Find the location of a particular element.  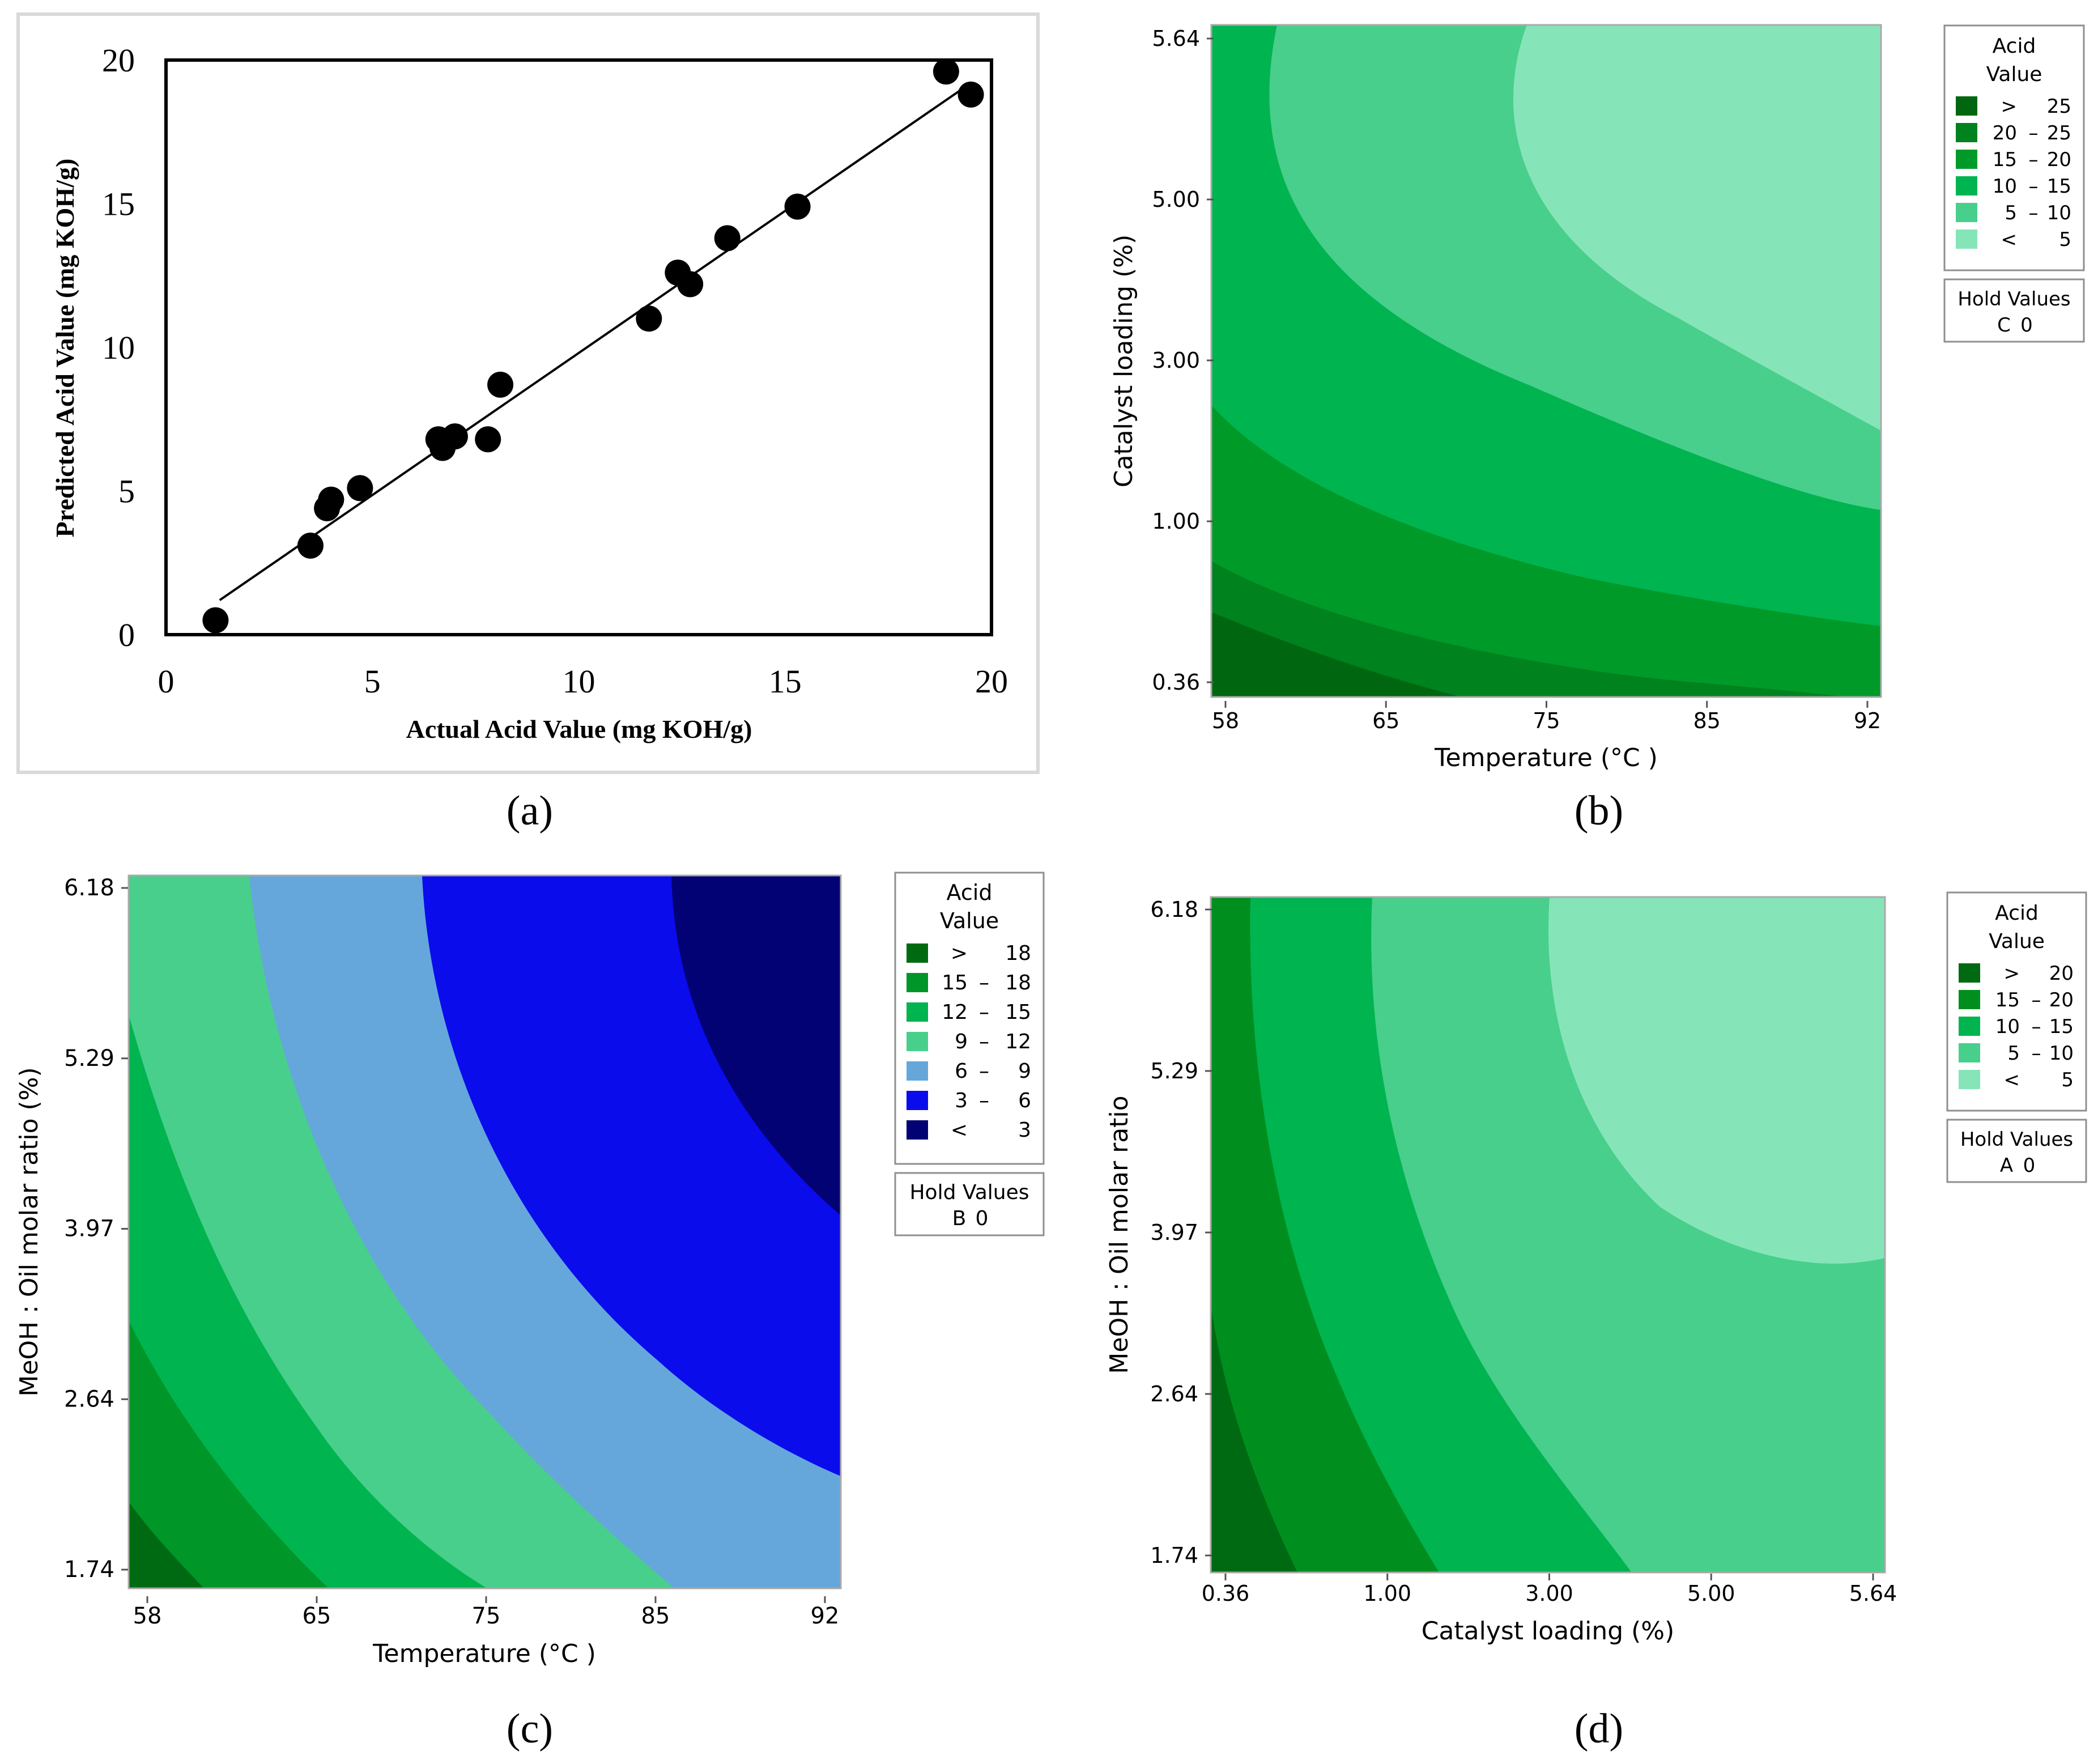

panel-d-plot-border is located at coordinates (1548, 1235).